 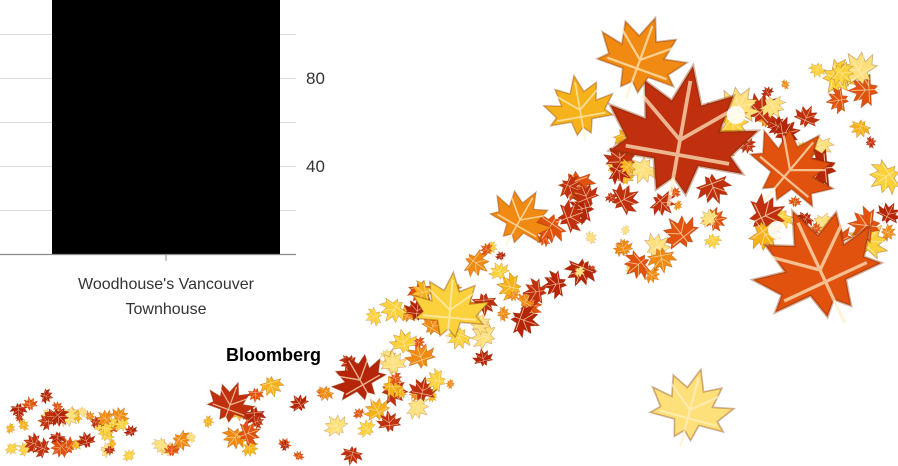 What do you see at coordinates (777, 230) in the screenshot?
I see `sparkle-icon` at bounding box center [777, 230].